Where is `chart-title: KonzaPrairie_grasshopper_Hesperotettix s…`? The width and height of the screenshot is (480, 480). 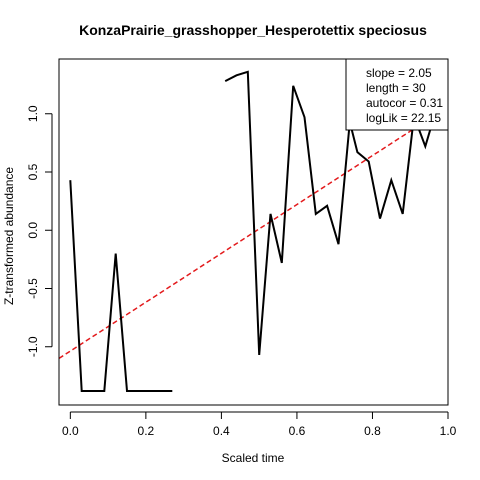 chart-title: KonzaPrairie_grasshopper_Hesperotettix s… is located at coordinates (253, 30).